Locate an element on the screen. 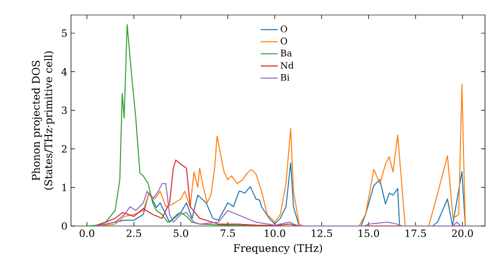 The image size is (500, 280). y-tick-label: 0 is located at coordinates (64, 226).